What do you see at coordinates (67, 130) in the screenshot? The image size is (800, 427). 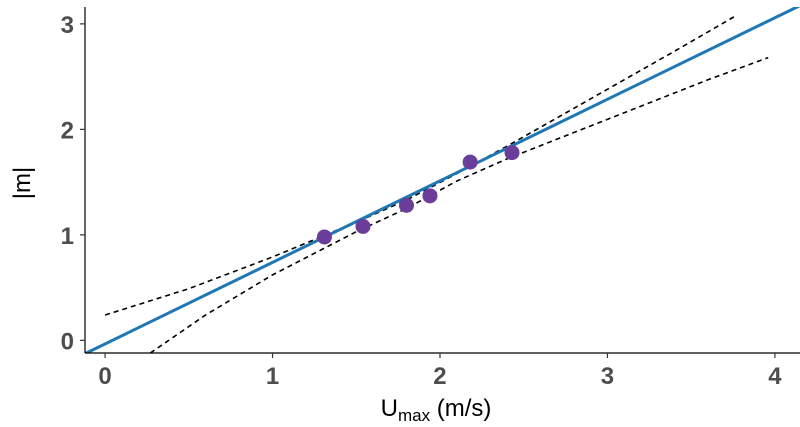 I see `y-tick-label: 2` at bounding box center [67, 130].